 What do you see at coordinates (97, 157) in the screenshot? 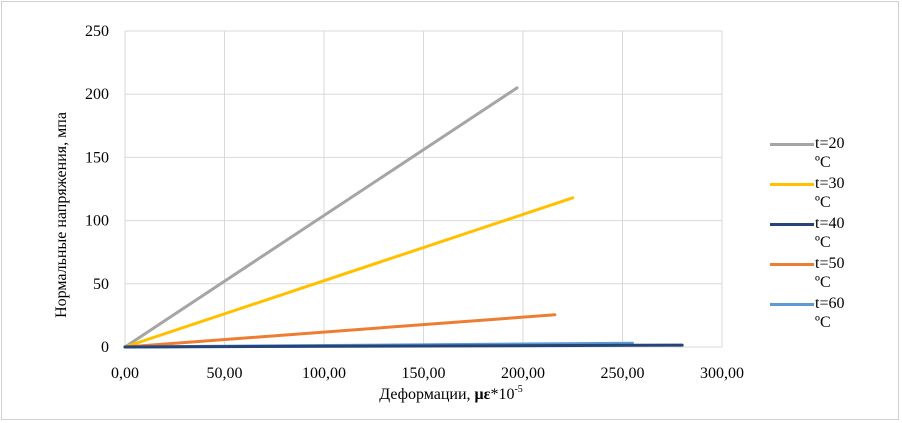
I see `y-tick-label: 150` at bounding box center [97, 157].